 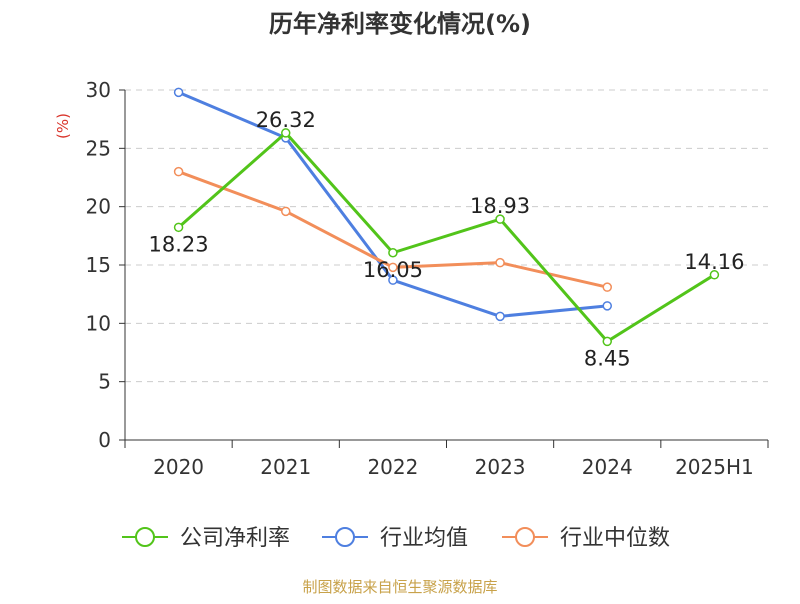 I want to click on y-tick-label: 15, so click(x=98, y=265).